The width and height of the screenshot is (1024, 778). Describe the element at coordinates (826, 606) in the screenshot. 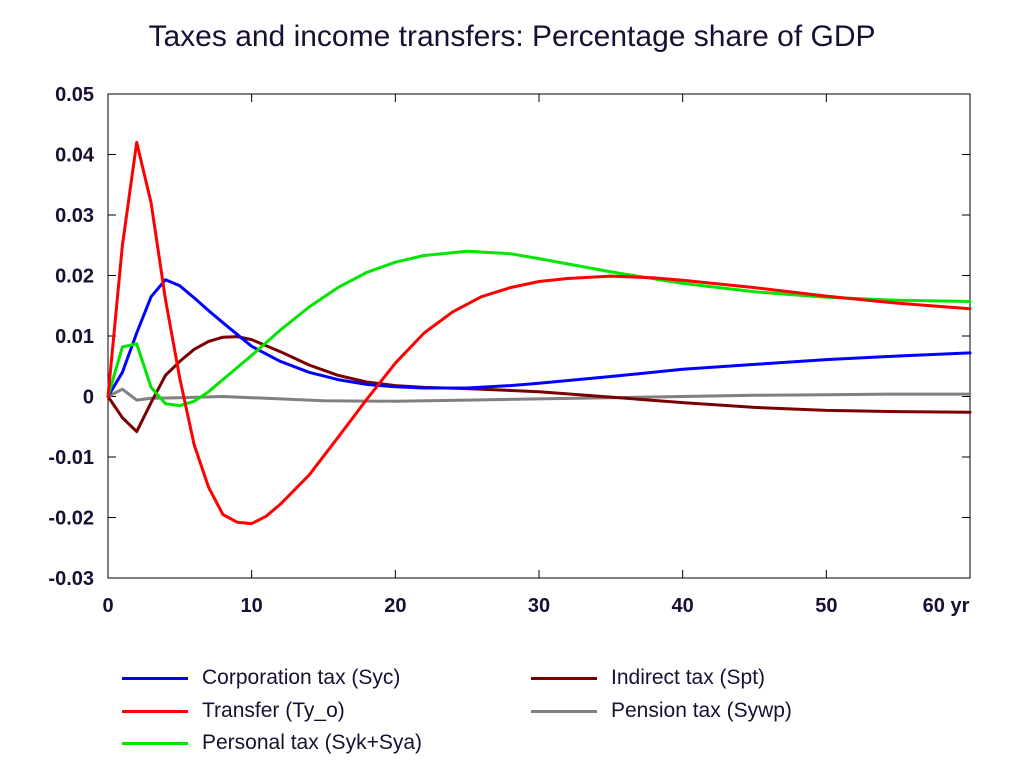

I see `x-tick-label: 50` at that location.